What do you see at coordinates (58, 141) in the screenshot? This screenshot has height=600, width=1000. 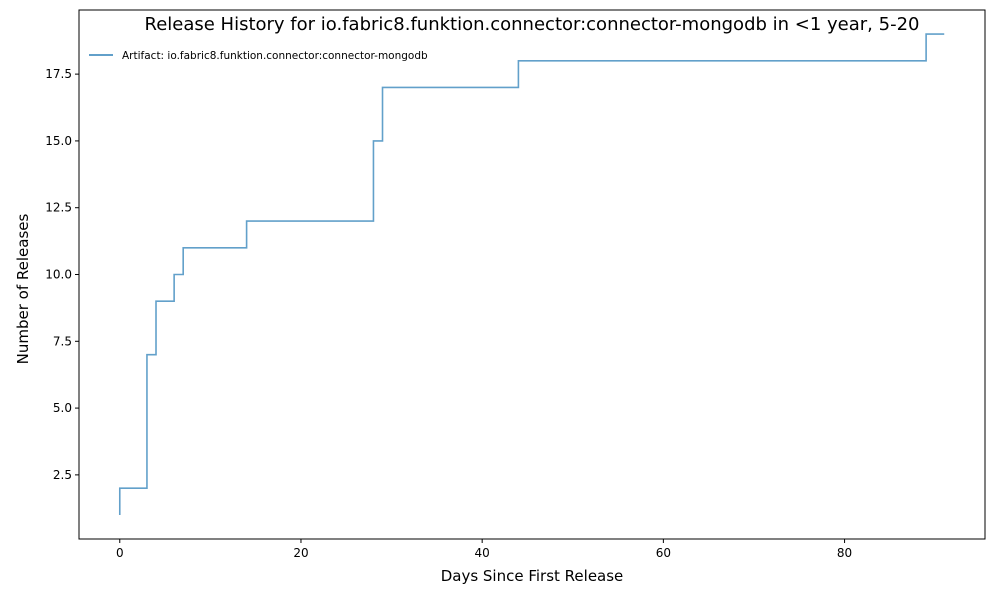 I see `y-tick-label: 15.0` at bounding box center [58, 141].